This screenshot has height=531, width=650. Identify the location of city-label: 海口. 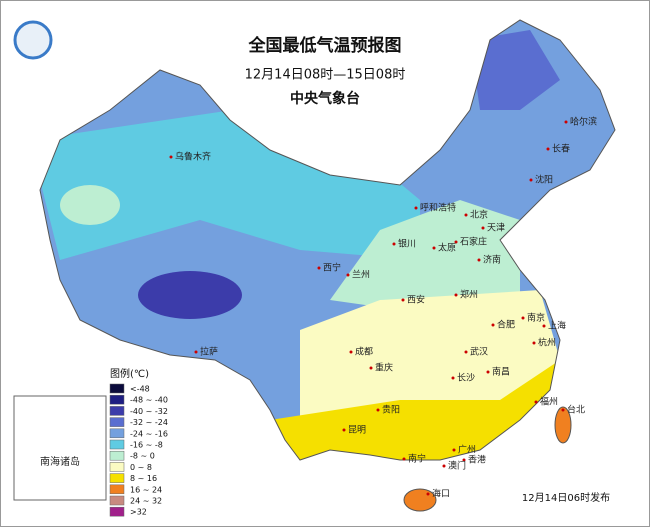
(441, 494).